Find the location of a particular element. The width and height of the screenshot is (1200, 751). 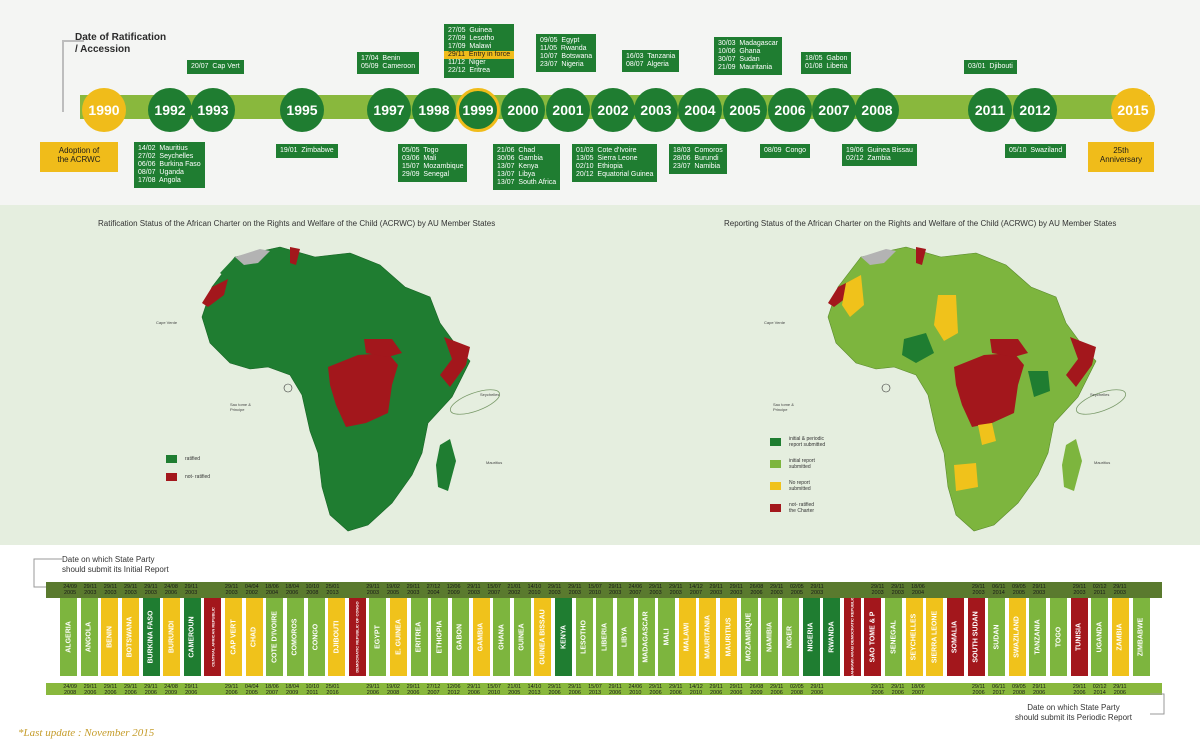

country-column: CHAD is located at coordinates (254, 637).